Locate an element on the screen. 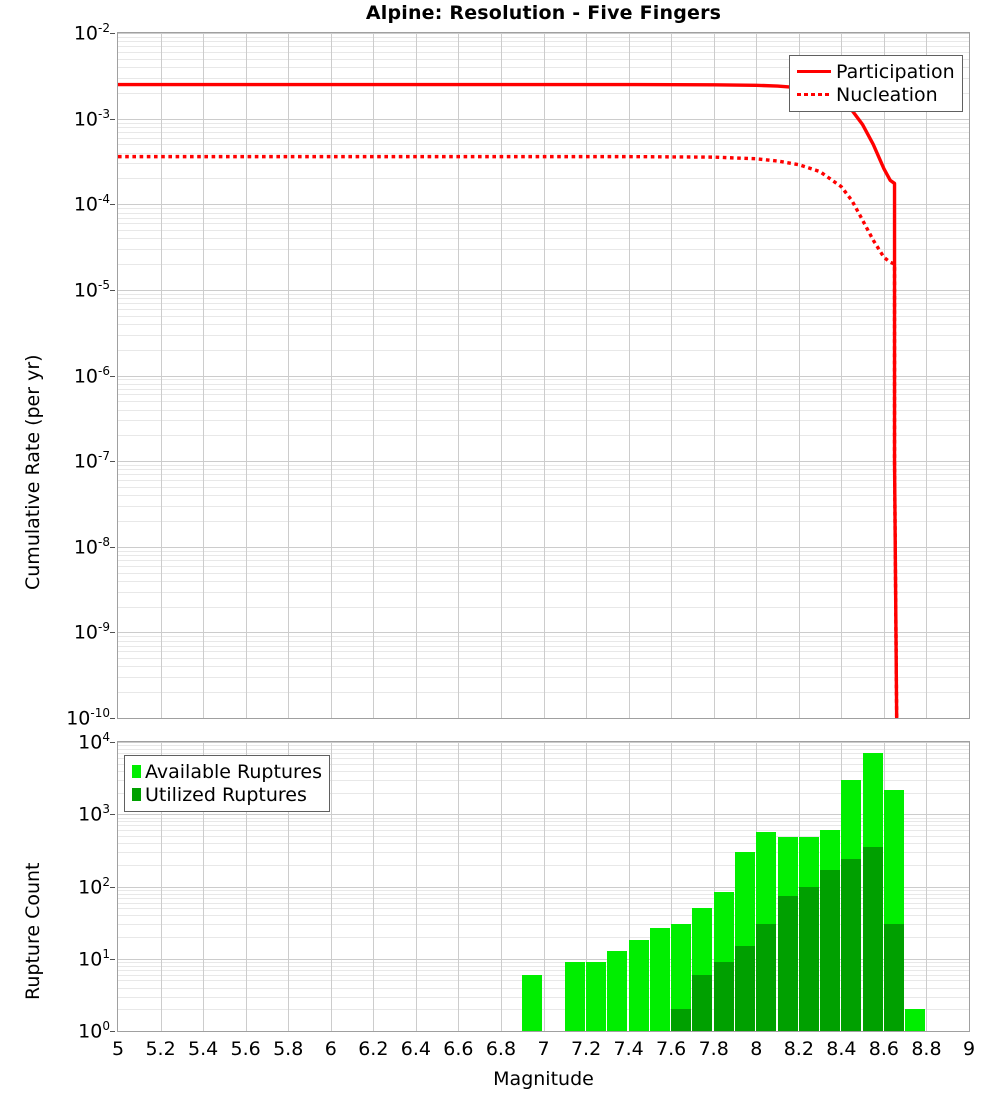  x-tick-label: 6.2 is located at coordinates (373, 1049).